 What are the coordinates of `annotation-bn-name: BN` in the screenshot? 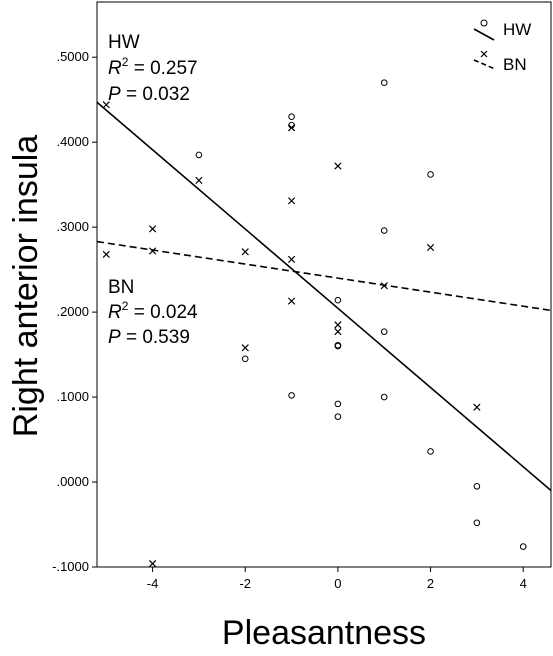 It's located at (121, 287).